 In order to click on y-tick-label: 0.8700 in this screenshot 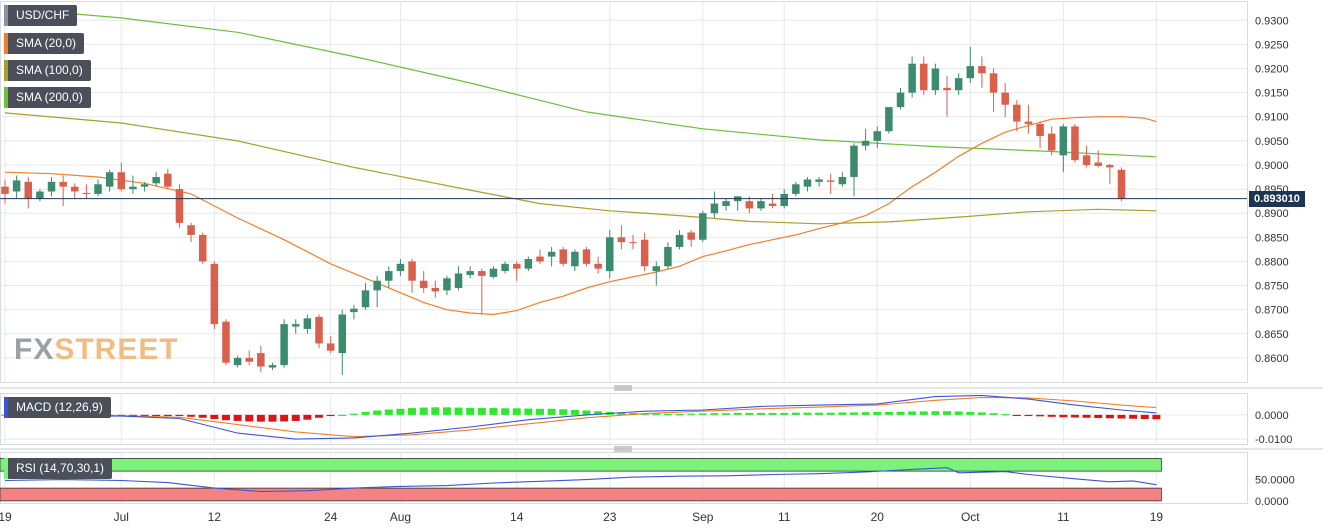, I will do `click(1272, 311)`.